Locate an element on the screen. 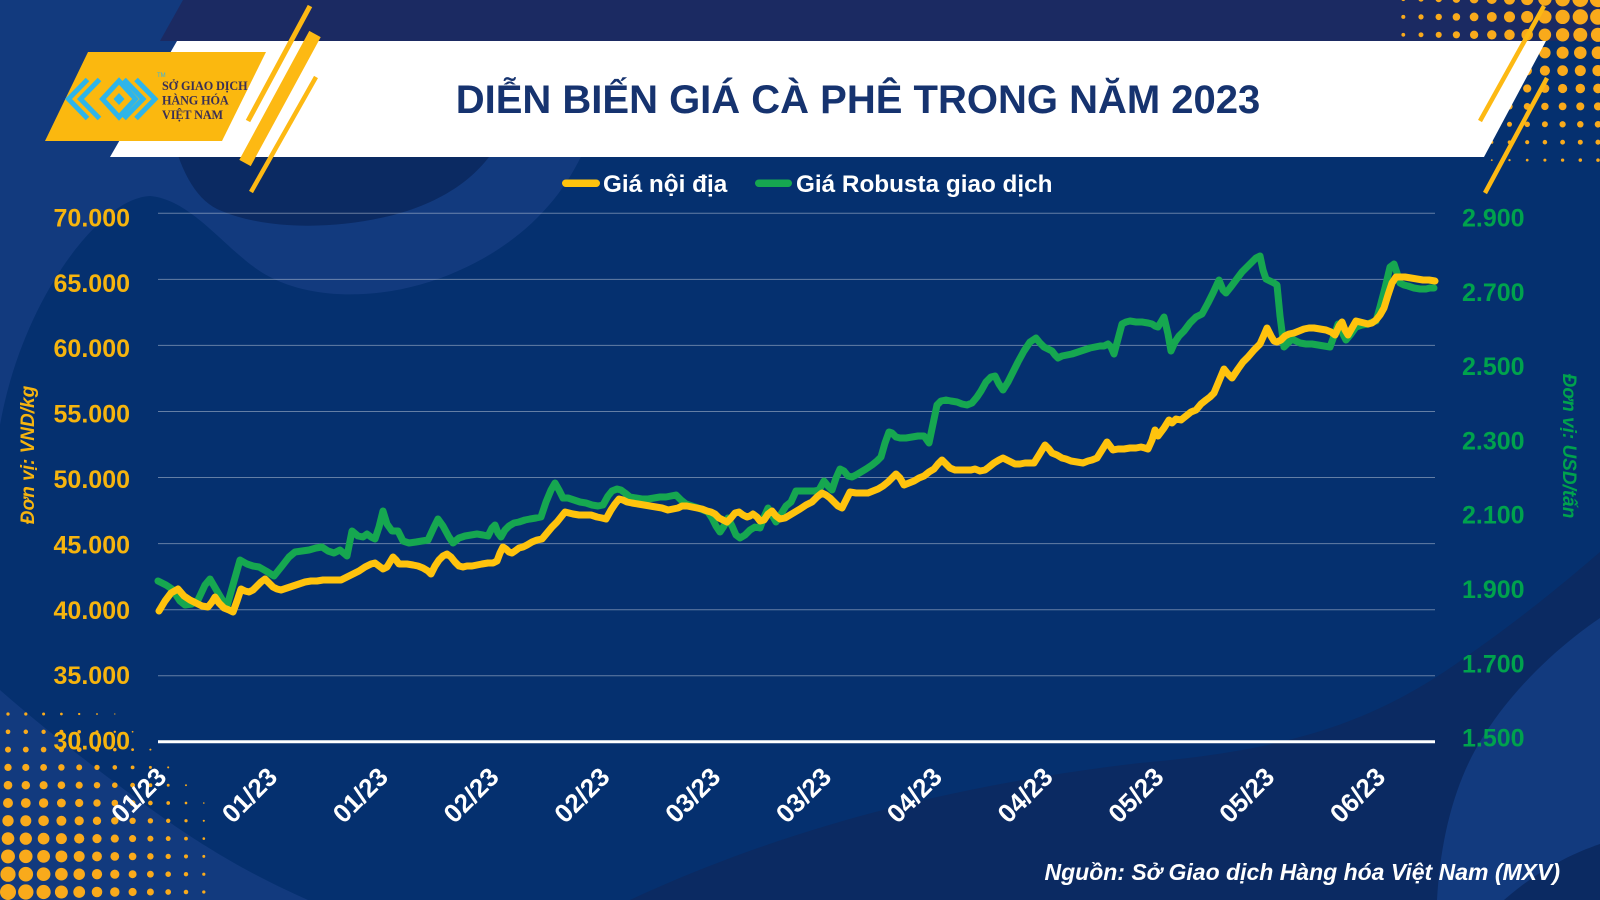 The height and width of the screenshot is (900, 1600). svg-text: 55.000 is located at coordinates (92, 415).